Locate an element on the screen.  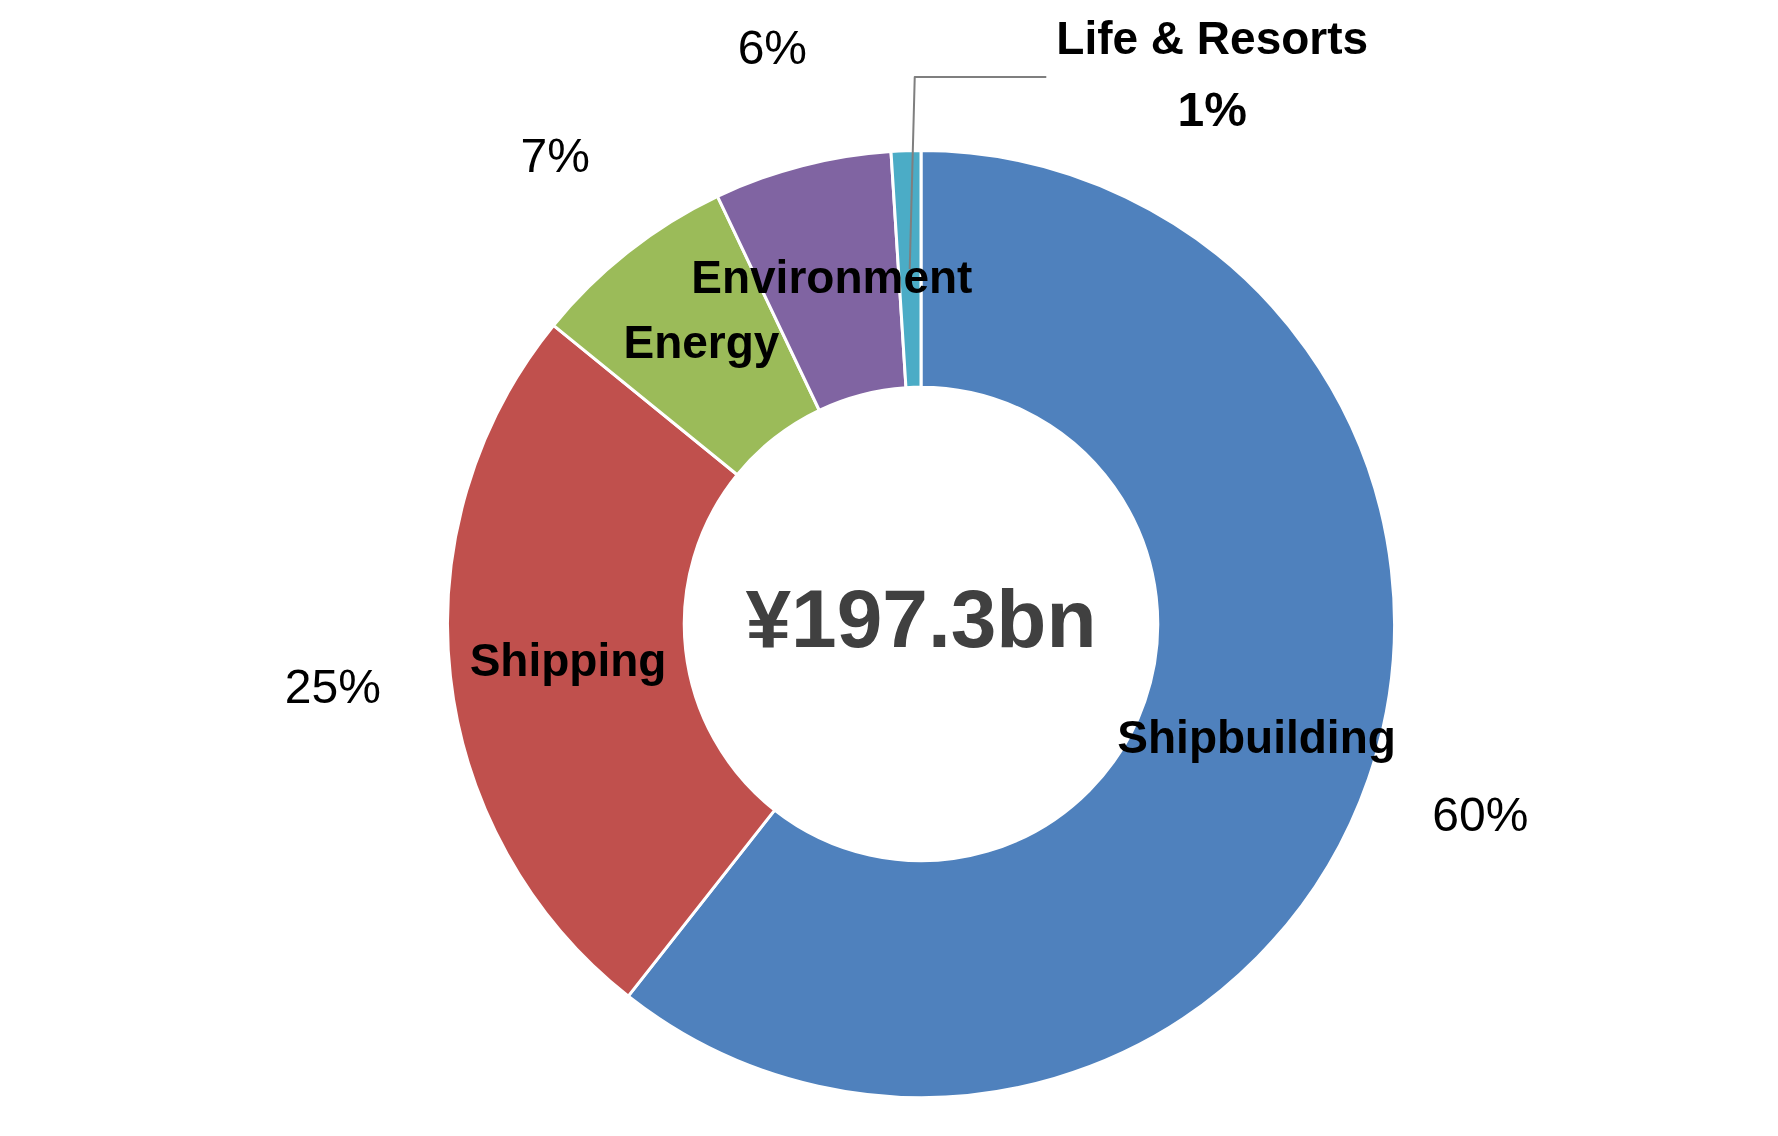
text: ¥197.3bn is located at coordinates (921, 618).